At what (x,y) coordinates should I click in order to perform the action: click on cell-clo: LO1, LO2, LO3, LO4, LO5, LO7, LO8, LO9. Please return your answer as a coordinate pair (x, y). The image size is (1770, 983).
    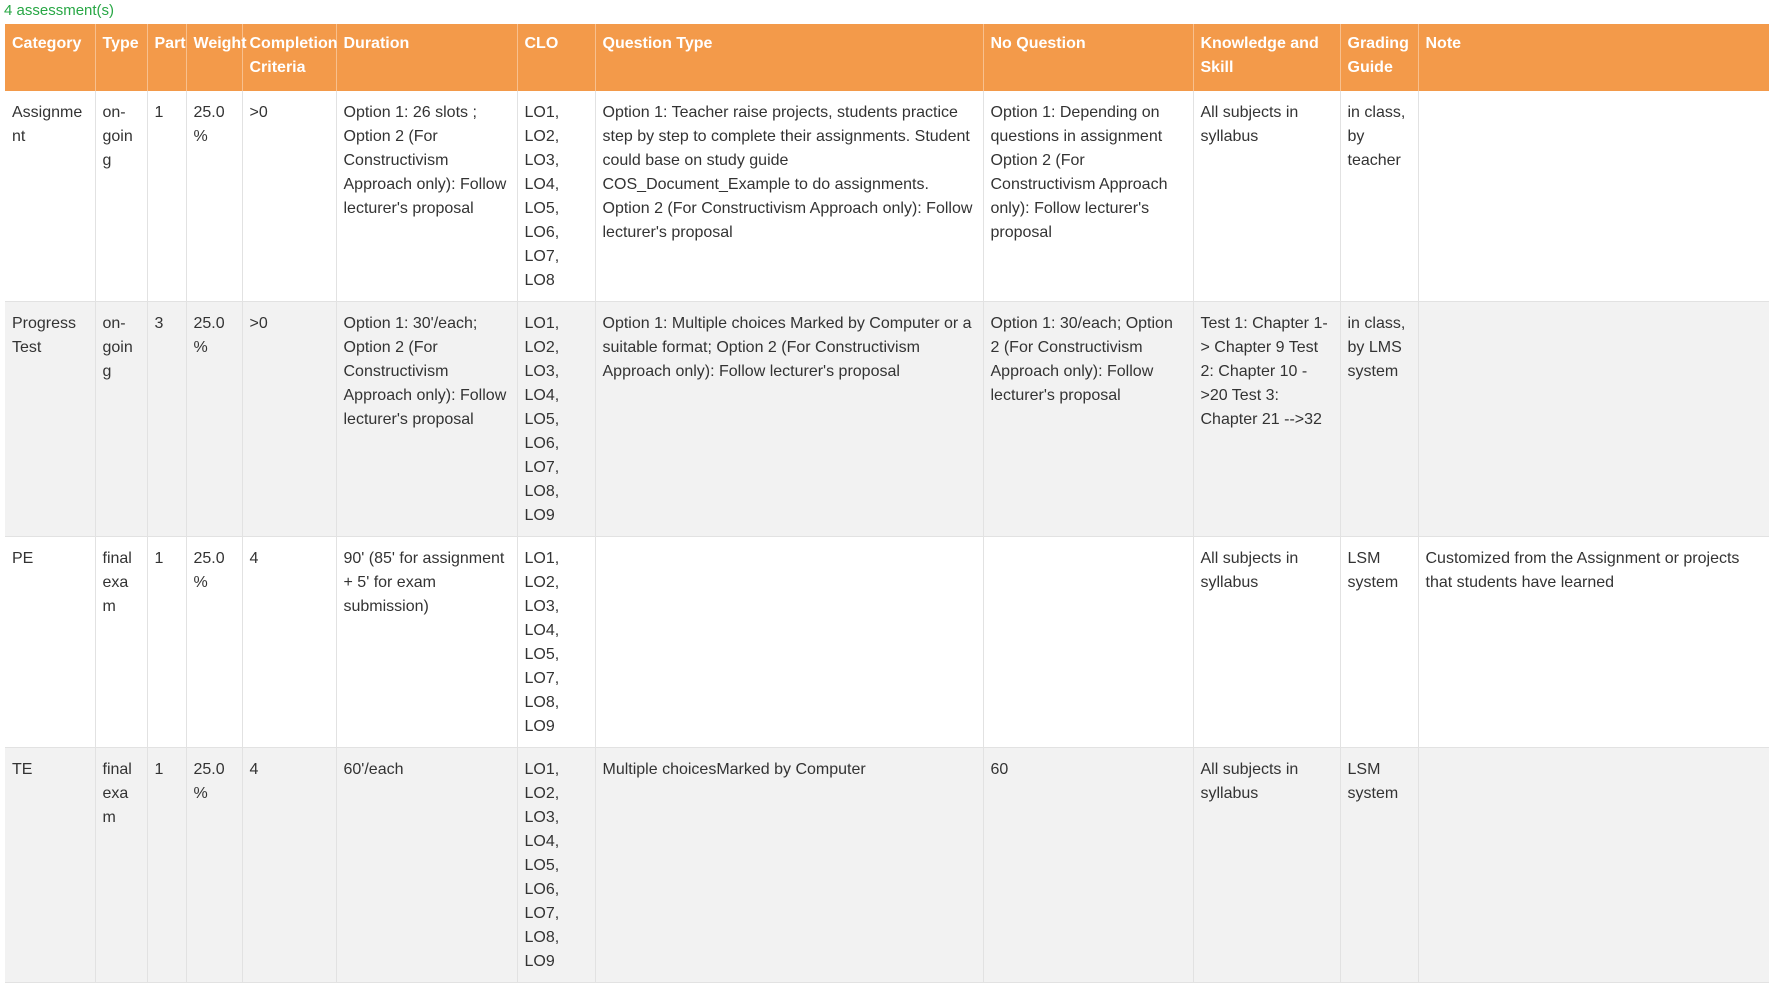
    Looking at the image, I should click on (556, 642).